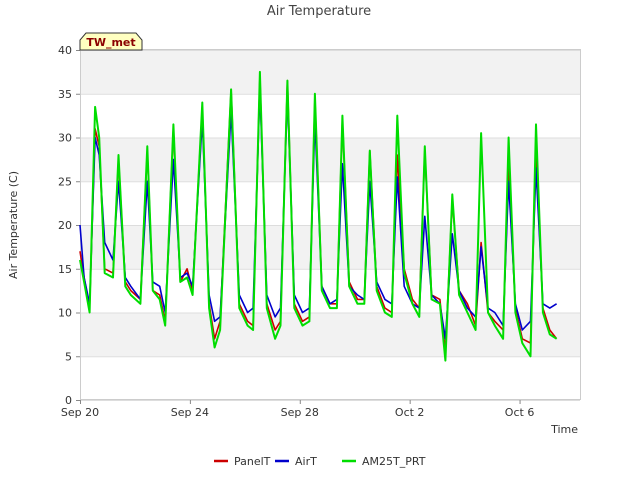  Describe the element at coordinates (252, 461) in the screenshot. I see `legend-label: PanelT` at that location.